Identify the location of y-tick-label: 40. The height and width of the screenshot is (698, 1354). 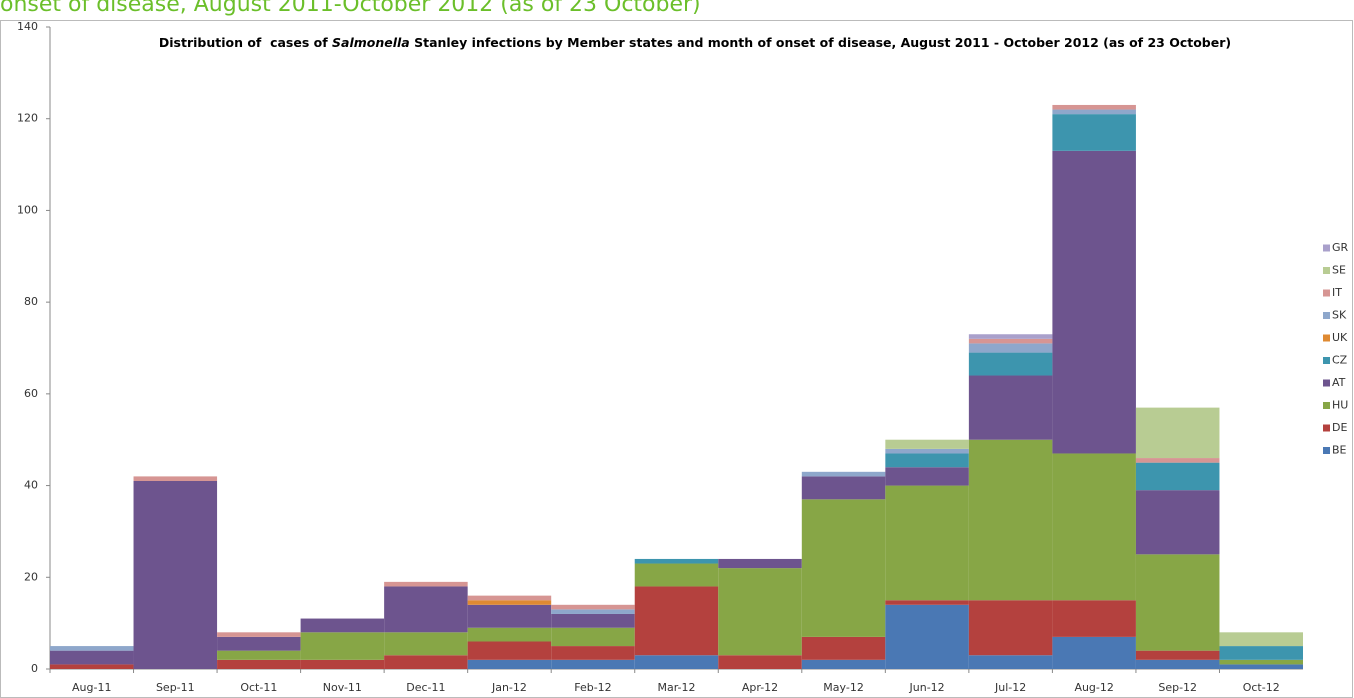
(31, 485).